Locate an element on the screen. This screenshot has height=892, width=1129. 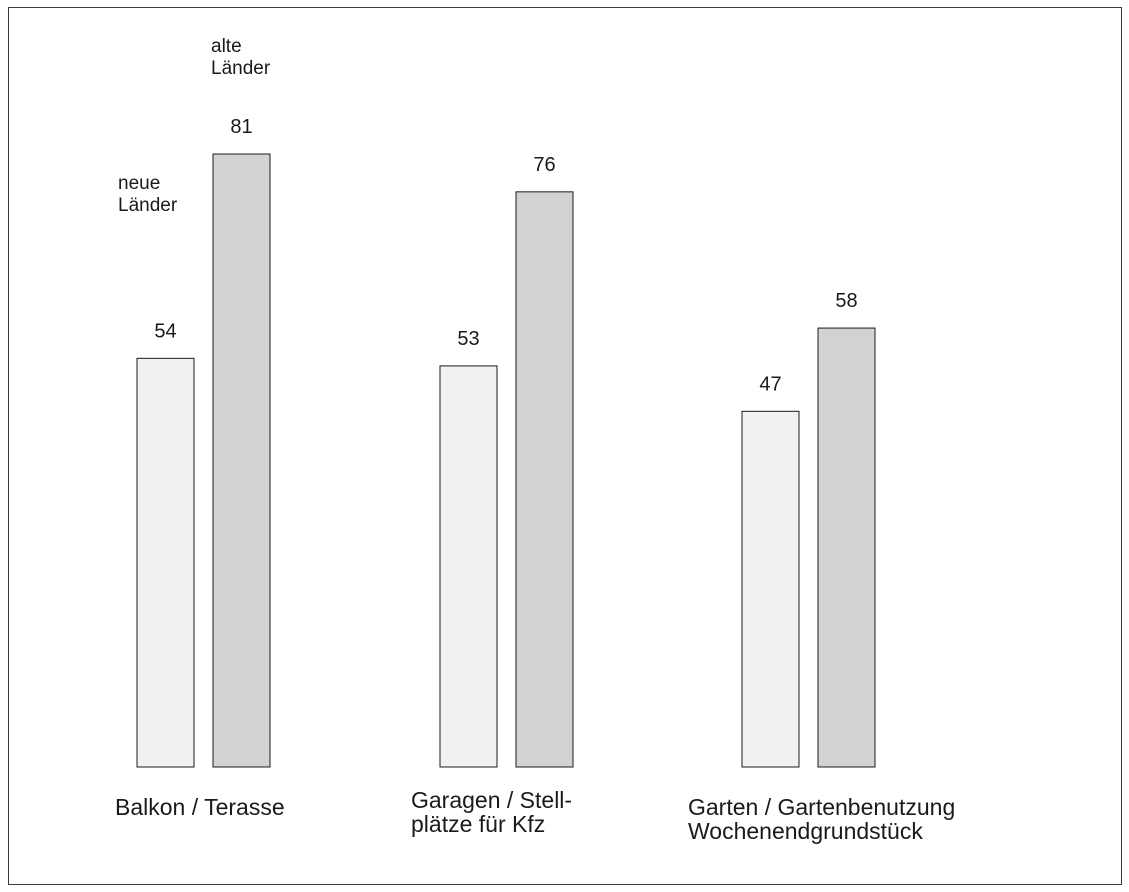
value-label-neue-2: 53 is located at coordinates (468, 339).